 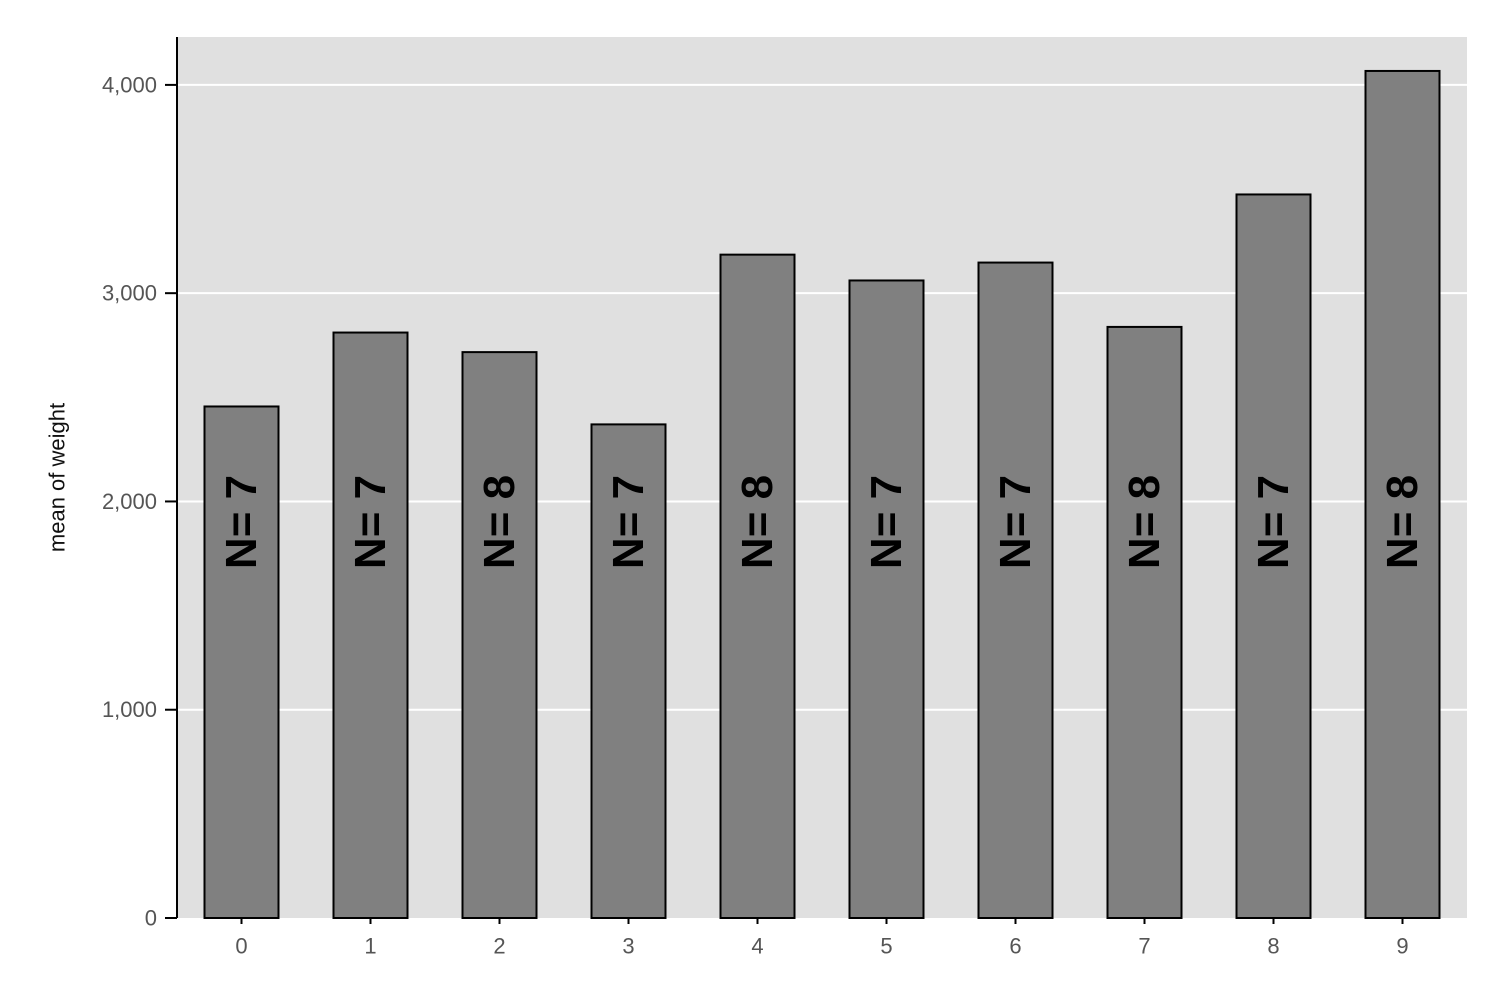 What do you see at coordinates (628, 946) in the screenshot?
I see `x-tick-label: 3` at bounding box center [628, 946].